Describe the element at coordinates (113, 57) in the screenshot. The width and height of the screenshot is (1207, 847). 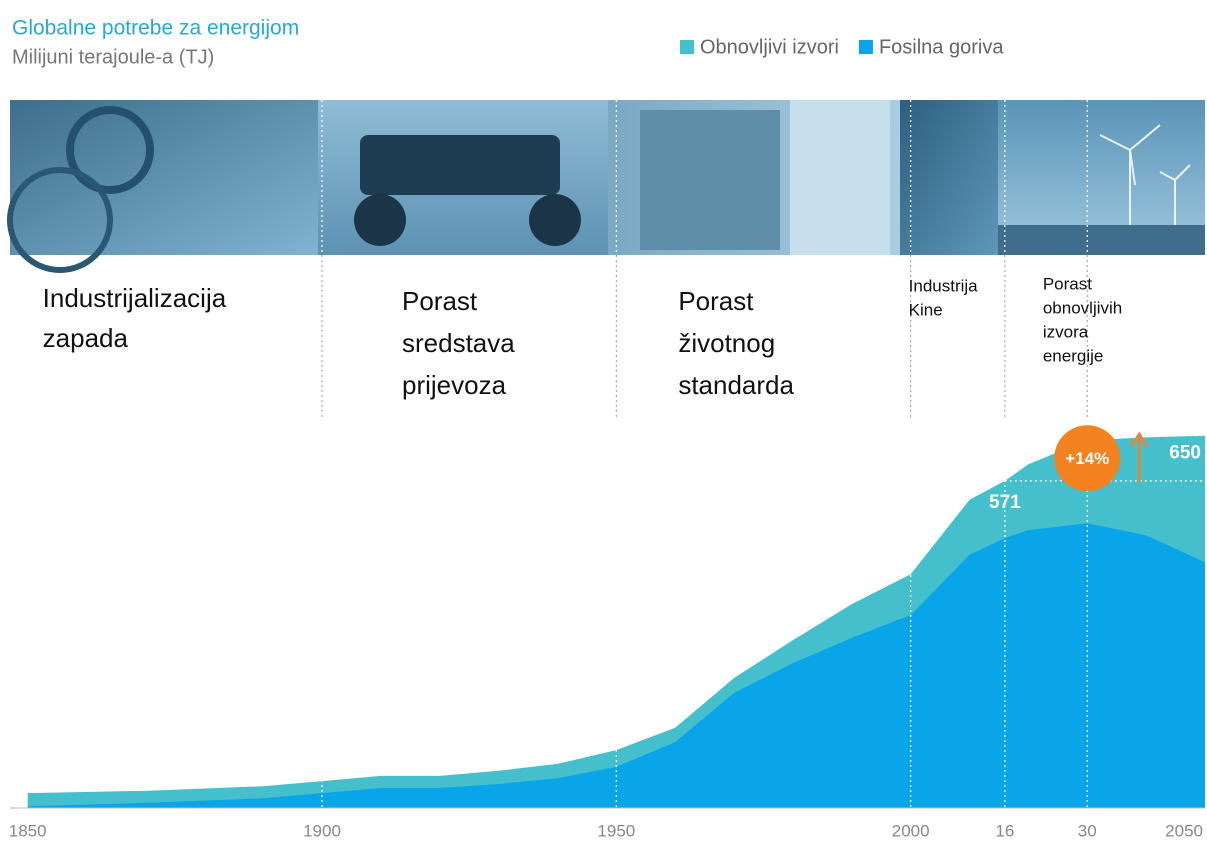
I see `chart-subtitle: Milijuni terajoule-a (TJ)` at that location.